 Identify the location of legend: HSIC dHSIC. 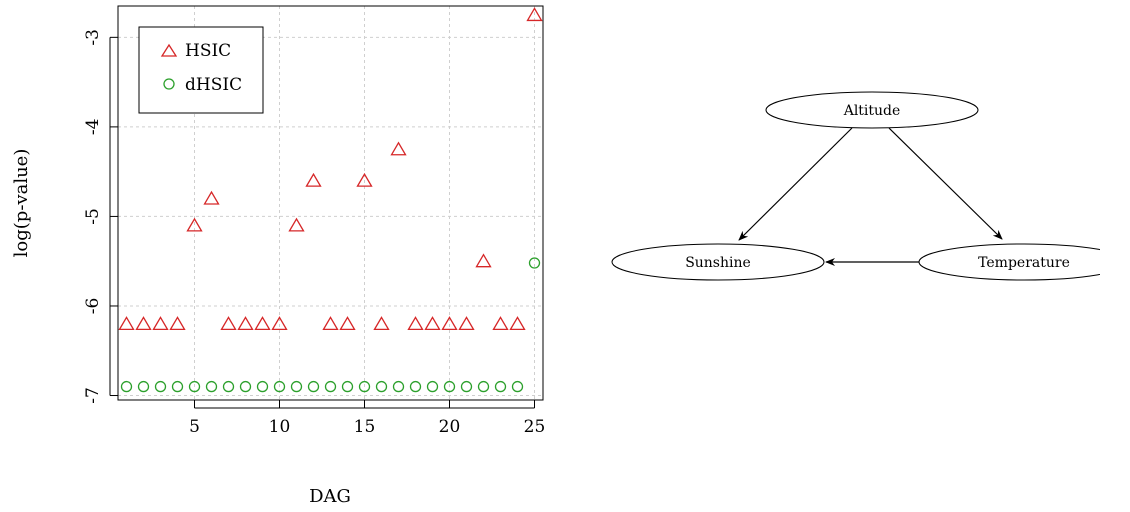
(201, 70).